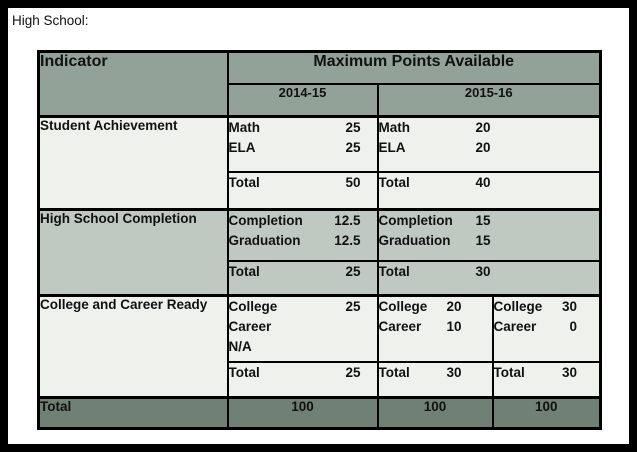 Image resolution: width=637 pixels, height=452 pixels. What do you see at coordinates (303, 307) in the screenshot?
I see `metric-line: College 25` at bounding box center [303, 307].